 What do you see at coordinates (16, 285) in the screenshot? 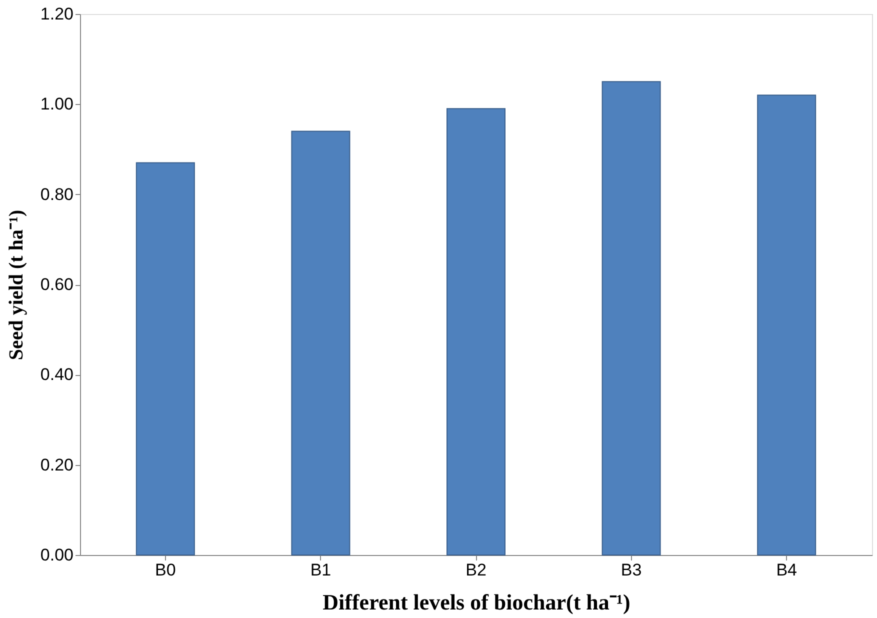
I see `y-axis-title: Seed yield (t ha⁻¹)` at bounding box center [16, 285].